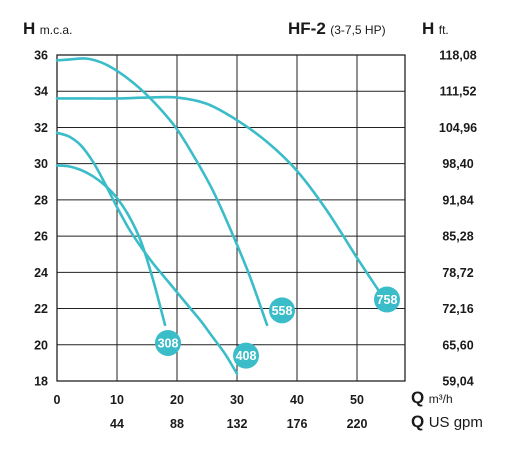 The width and height of the screenshot is (525, 449). I want to click on y-tick-label: 18, so click(41, 382).